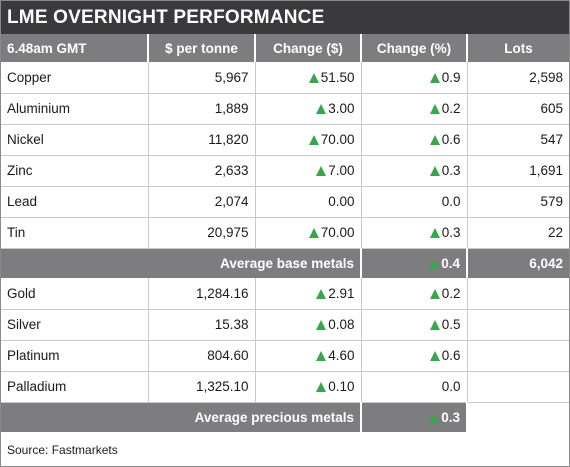  I want to click on change-abs-cell: 7.00, so click(308, 171).